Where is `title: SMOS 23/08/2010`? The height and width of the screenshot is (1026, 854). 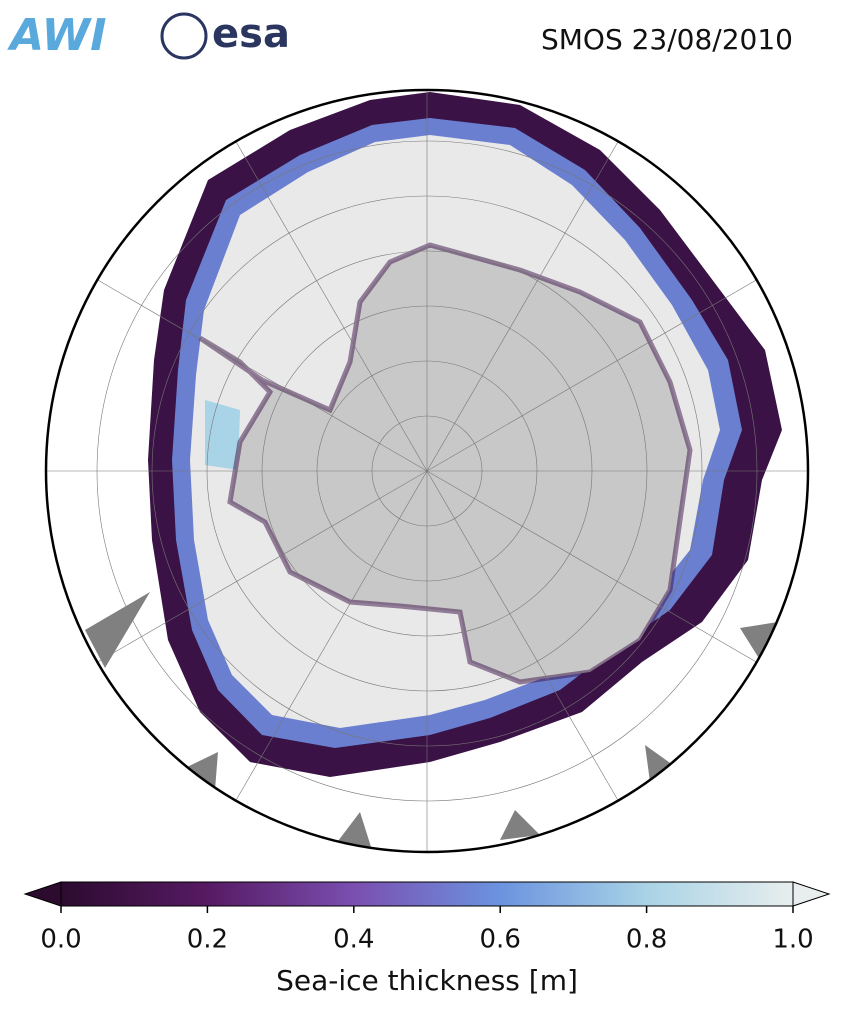
title: SMOS 23/08/2010 is located at coordinates (667, 39).